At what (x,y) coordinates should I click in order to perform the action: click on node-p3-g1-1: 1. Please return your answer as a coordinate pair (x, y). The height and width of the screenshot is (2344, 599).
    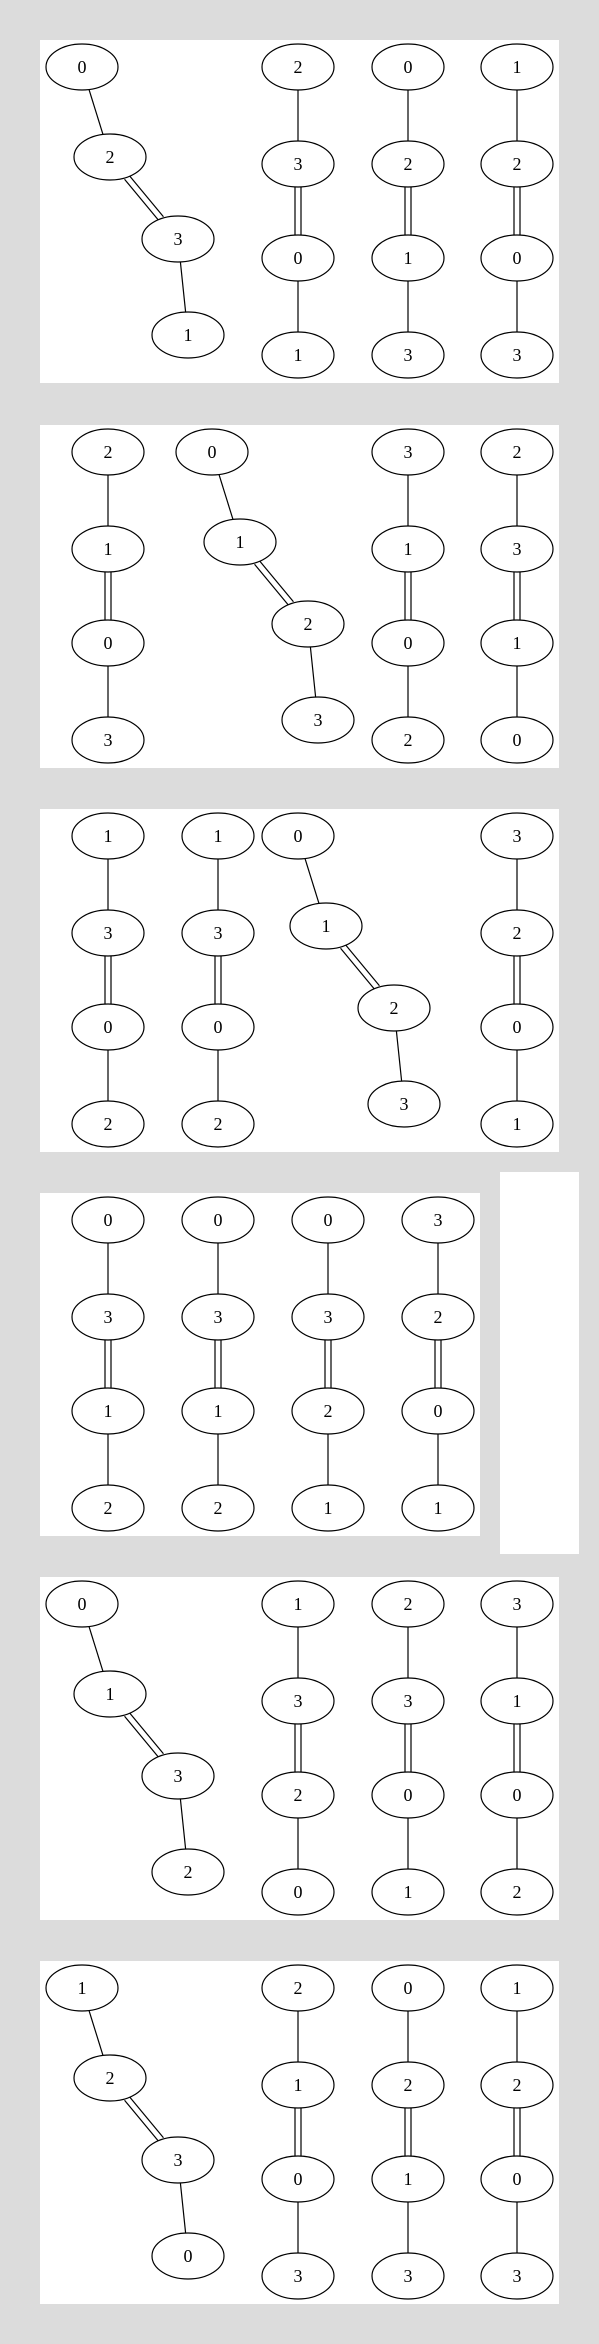
    Looking at the image, I should click on (108, 836).